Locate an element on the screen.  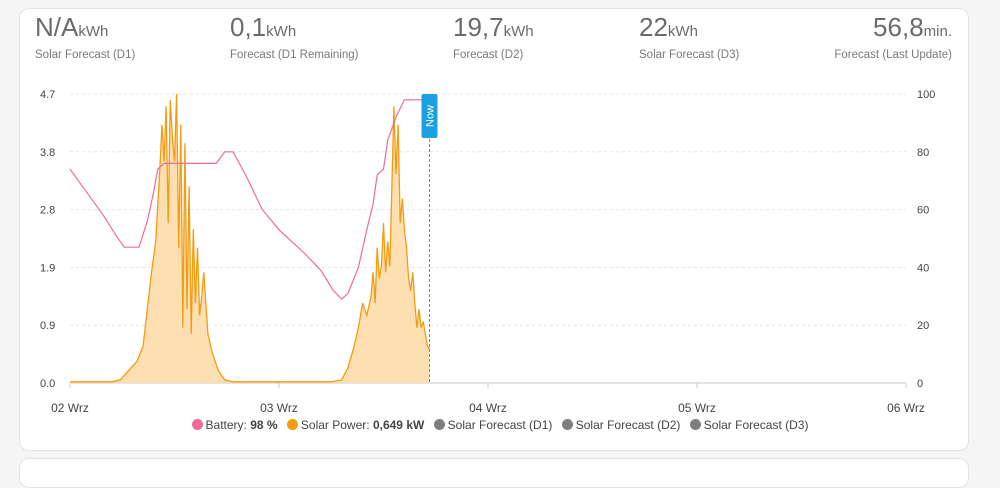
stat-forecast-last-update: 56,8min. Forecast (Last Update) is located at coordinates (893, 36).